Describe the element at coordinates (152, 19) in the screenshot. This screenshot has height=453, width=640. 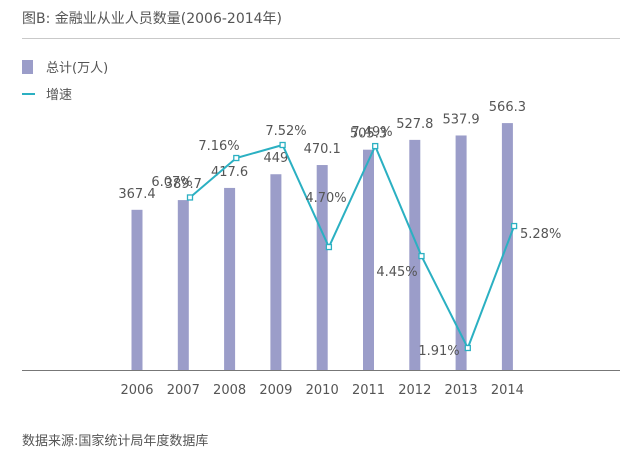
I see `figure-title: 图B: 金融业从业人员数量(2006-2014年)` at that location.